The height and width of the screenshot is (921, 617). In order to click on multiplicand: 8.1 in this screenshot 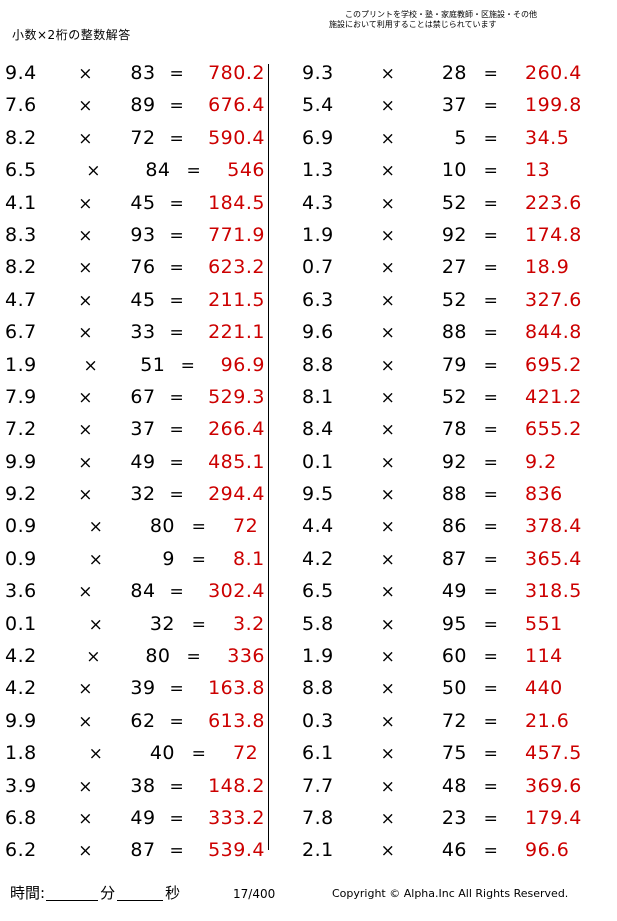, I will do `click(318, 396)`.